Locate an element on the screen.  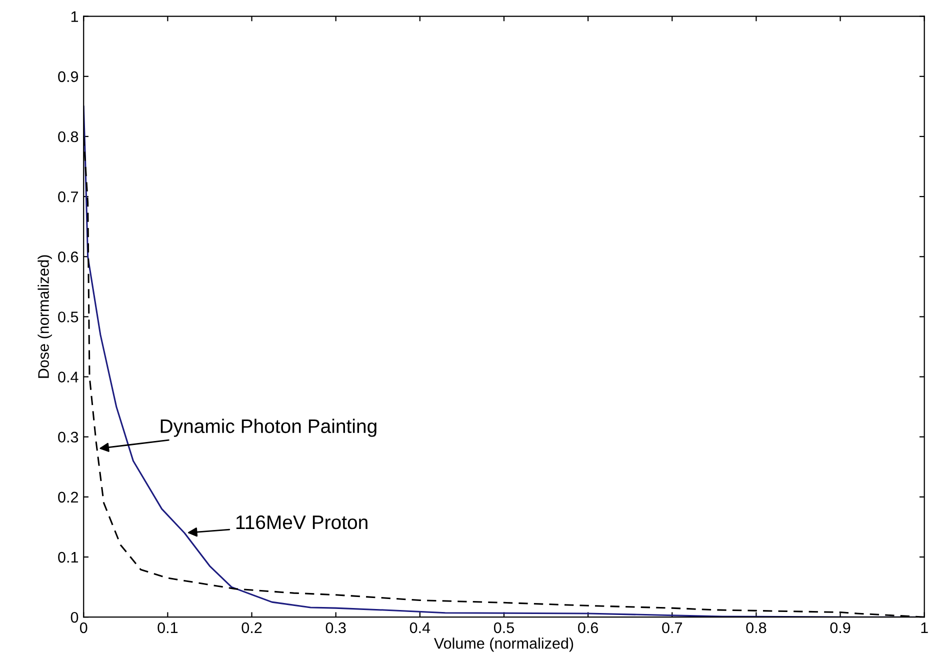
y-tick-label: 0.9 is located at coordinates (68, 76).